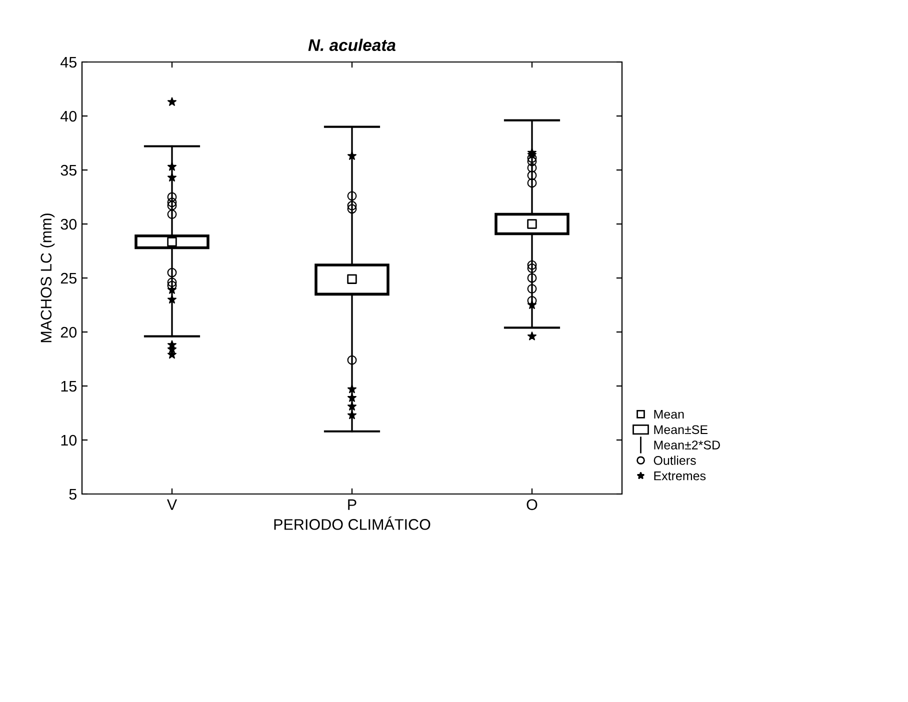 This screenshot has width=908, height=702. Describe the element at coordinates (680, 476) in the screenshot. I see `legend-label: Extremes` at that location.